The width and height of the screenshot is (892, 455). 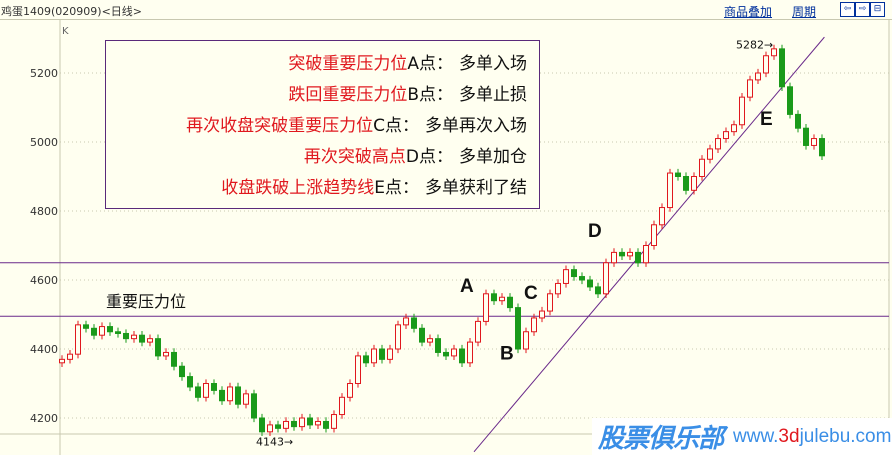 I want to click on y-tick-label: 4800, so click(x=44, y=211).